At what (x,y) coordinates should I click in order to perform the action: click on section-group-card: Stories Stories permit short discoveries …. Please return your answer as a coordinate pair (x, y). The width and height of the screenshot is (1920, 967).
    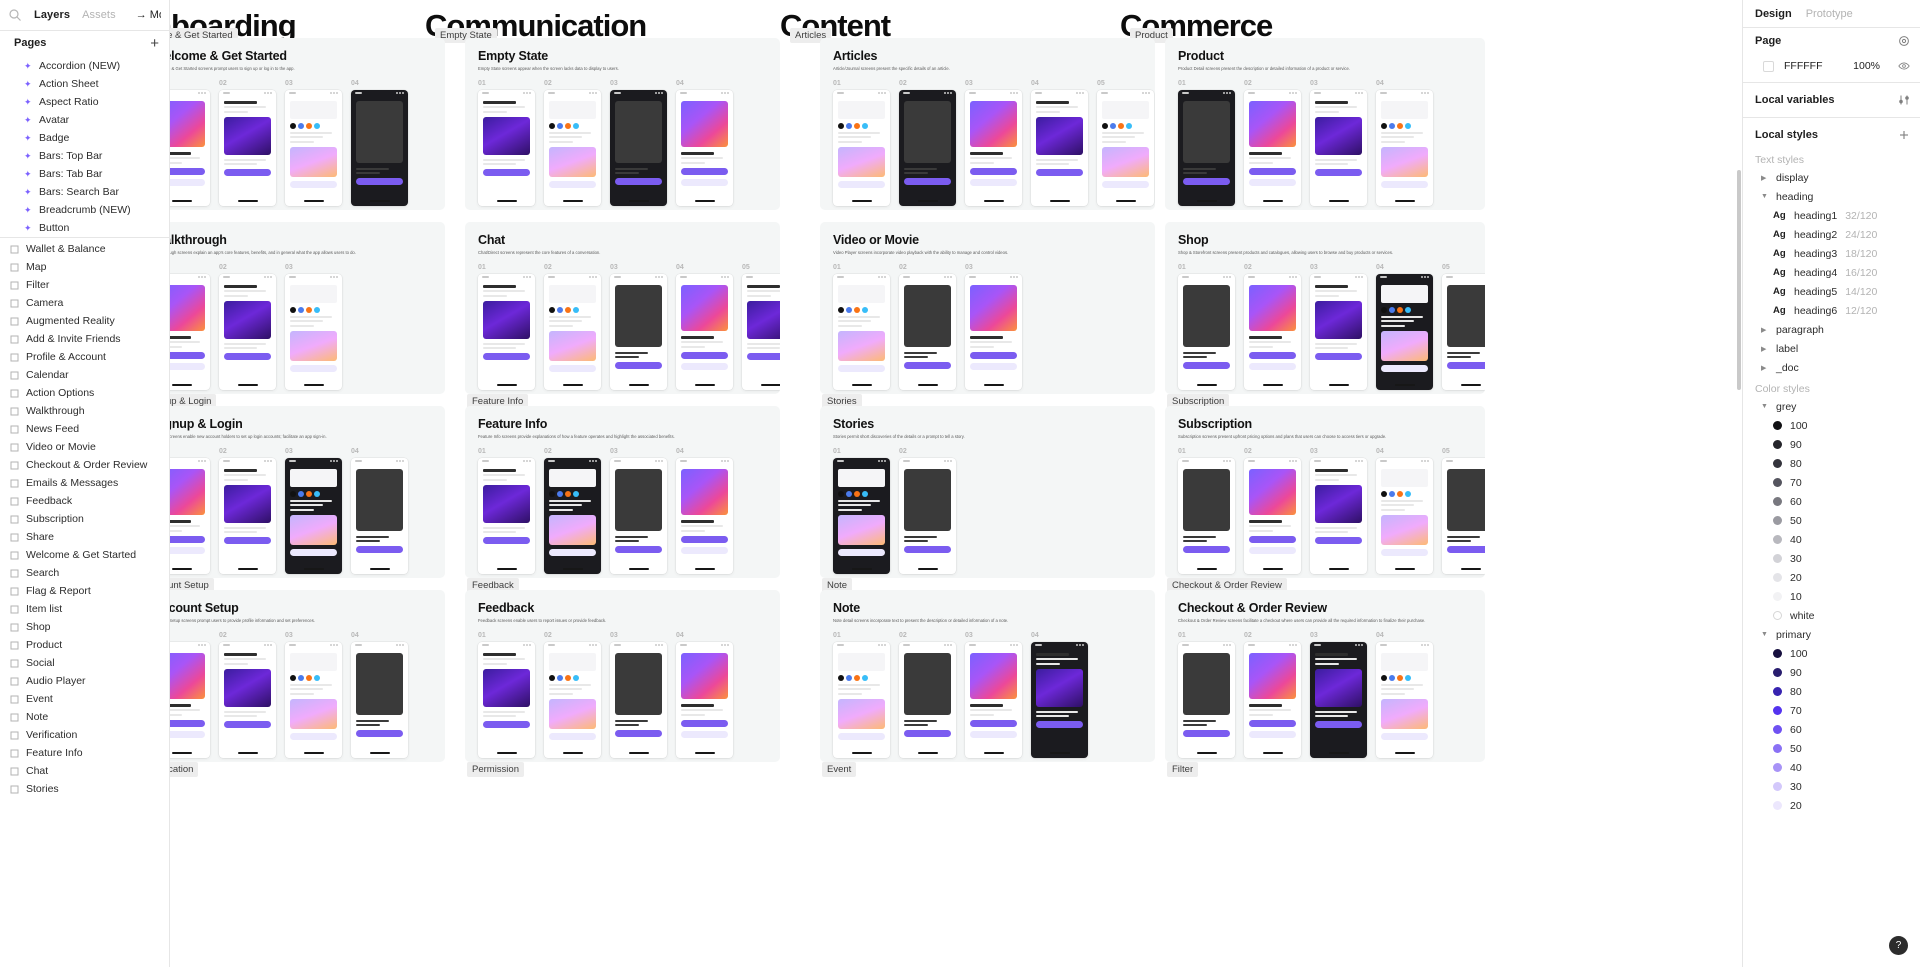
    Looking at the image, I should click on (987, 492).